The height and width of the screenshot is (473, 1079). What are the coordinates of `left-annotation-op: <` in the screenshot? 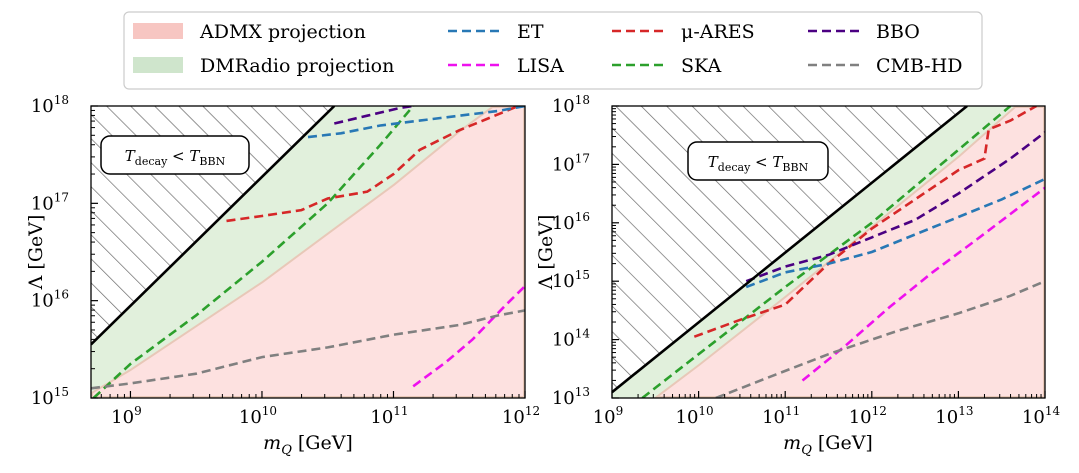 It's located at (178, 156).